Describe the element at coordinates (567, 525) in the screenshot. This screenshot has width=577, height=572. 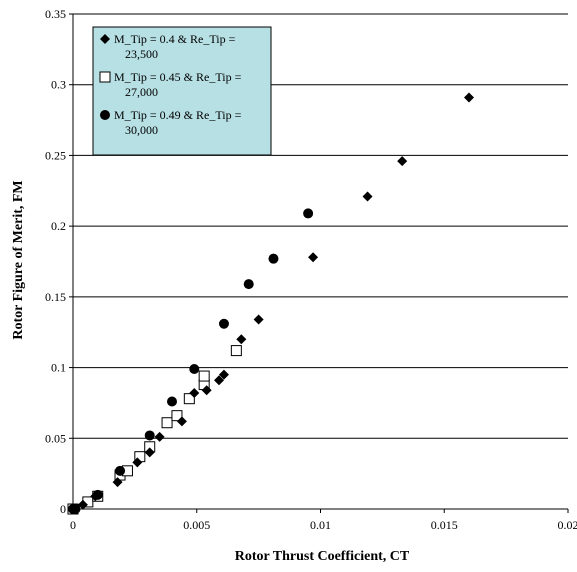
I see `x-tick-label: 0.02` at that location.